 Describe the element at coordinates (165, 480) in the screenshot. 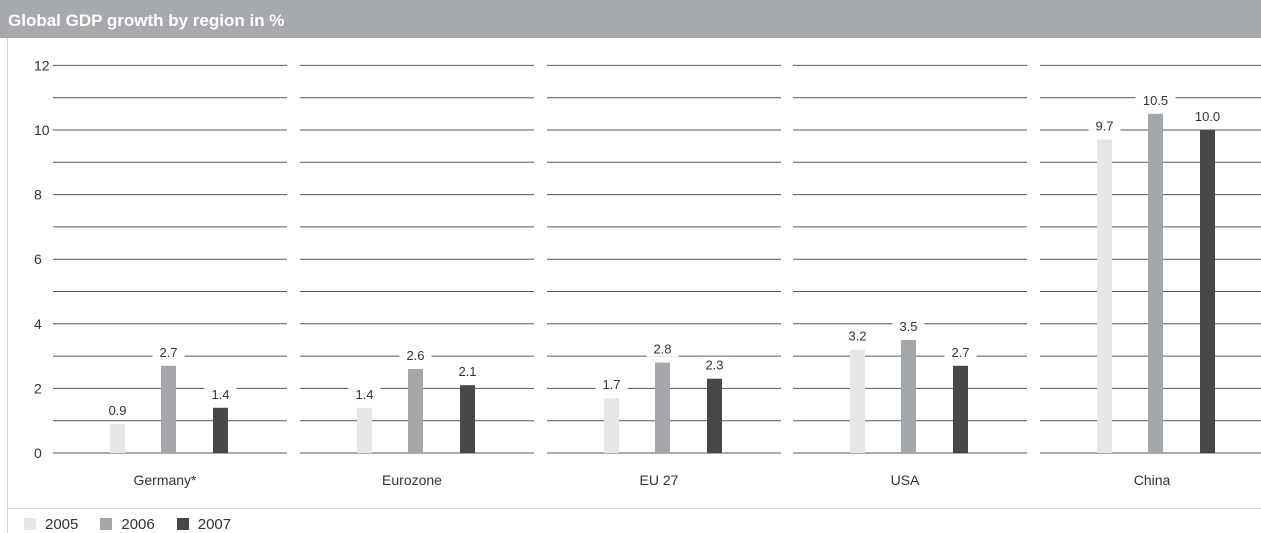

I see `category-label: Germany*` at that location.